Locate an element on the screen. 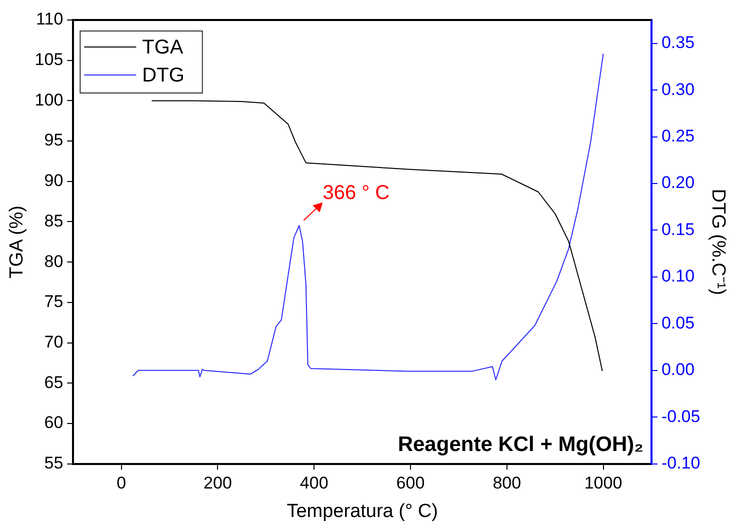  y-tick-label: 65 is located at coordinates (54, 382).